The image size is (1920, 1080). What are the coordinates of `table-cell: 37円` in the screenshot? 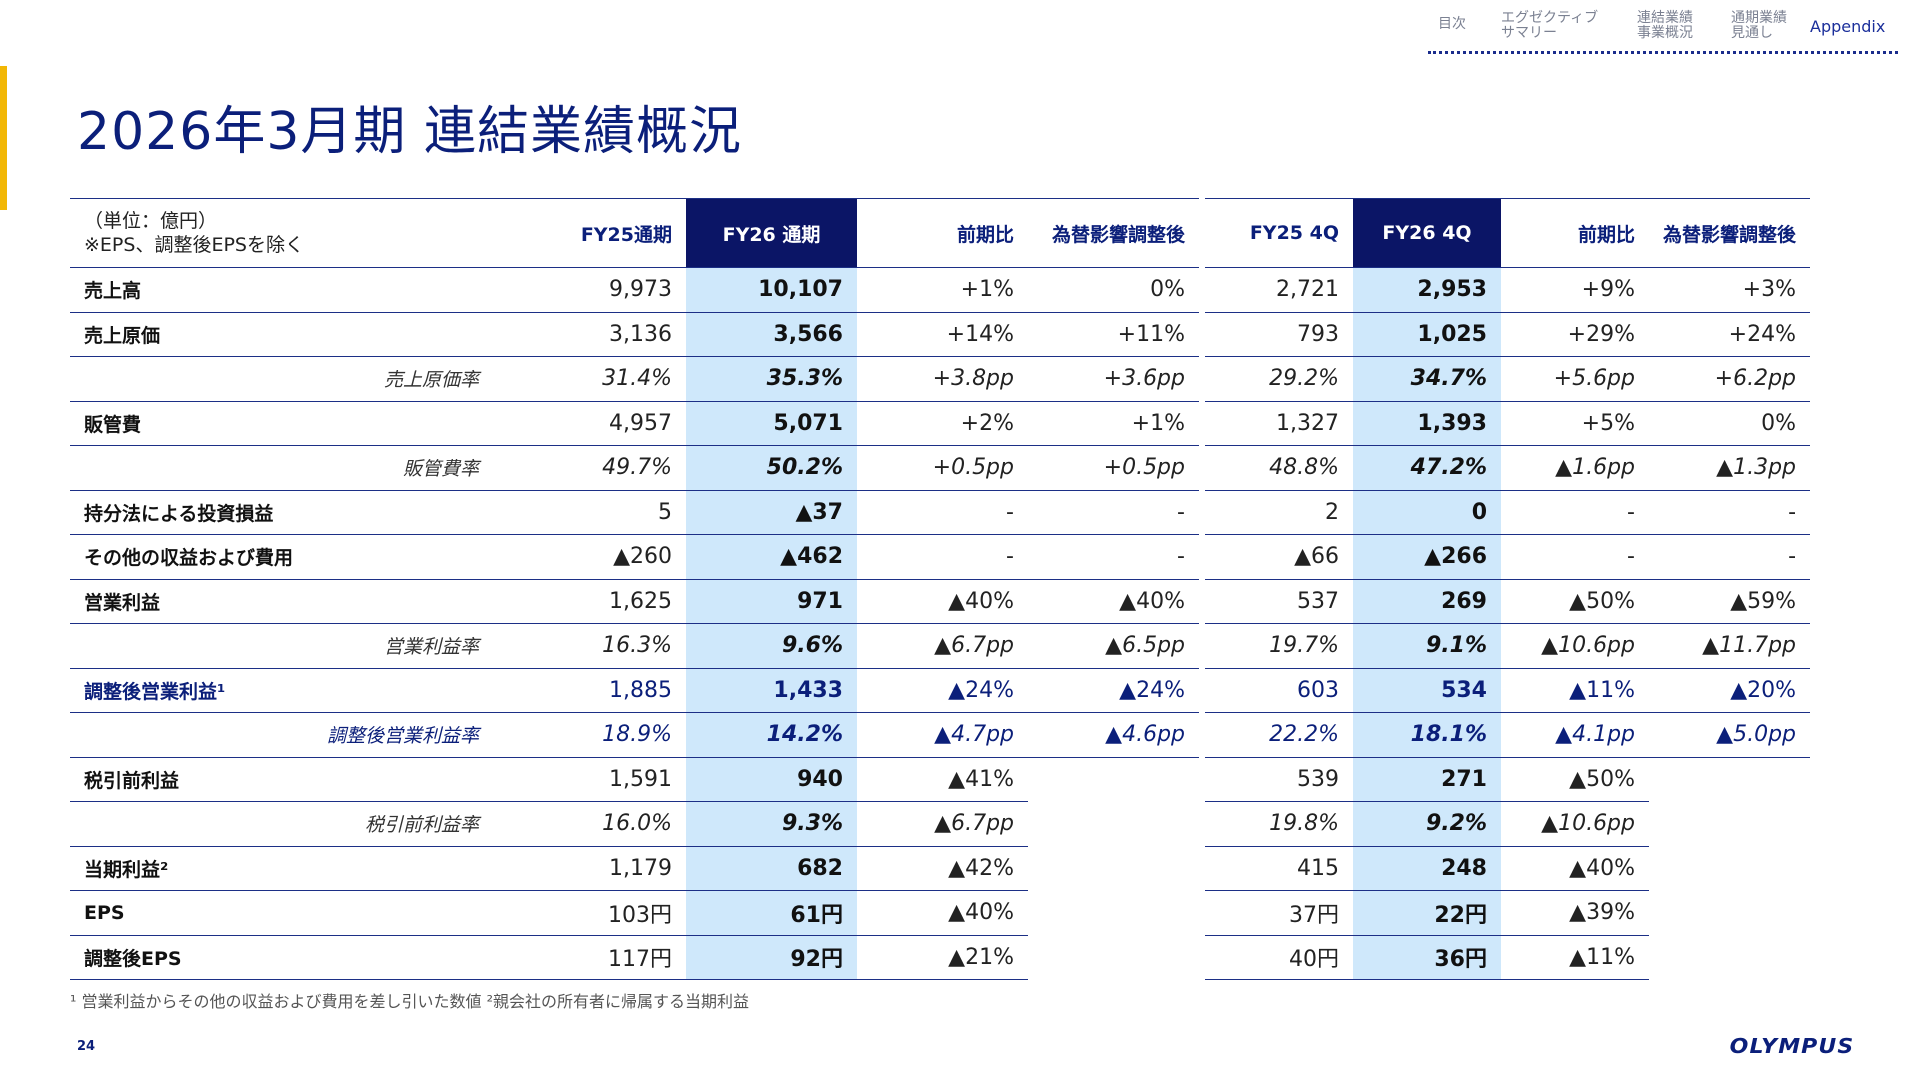 It's located at (1279, 913).